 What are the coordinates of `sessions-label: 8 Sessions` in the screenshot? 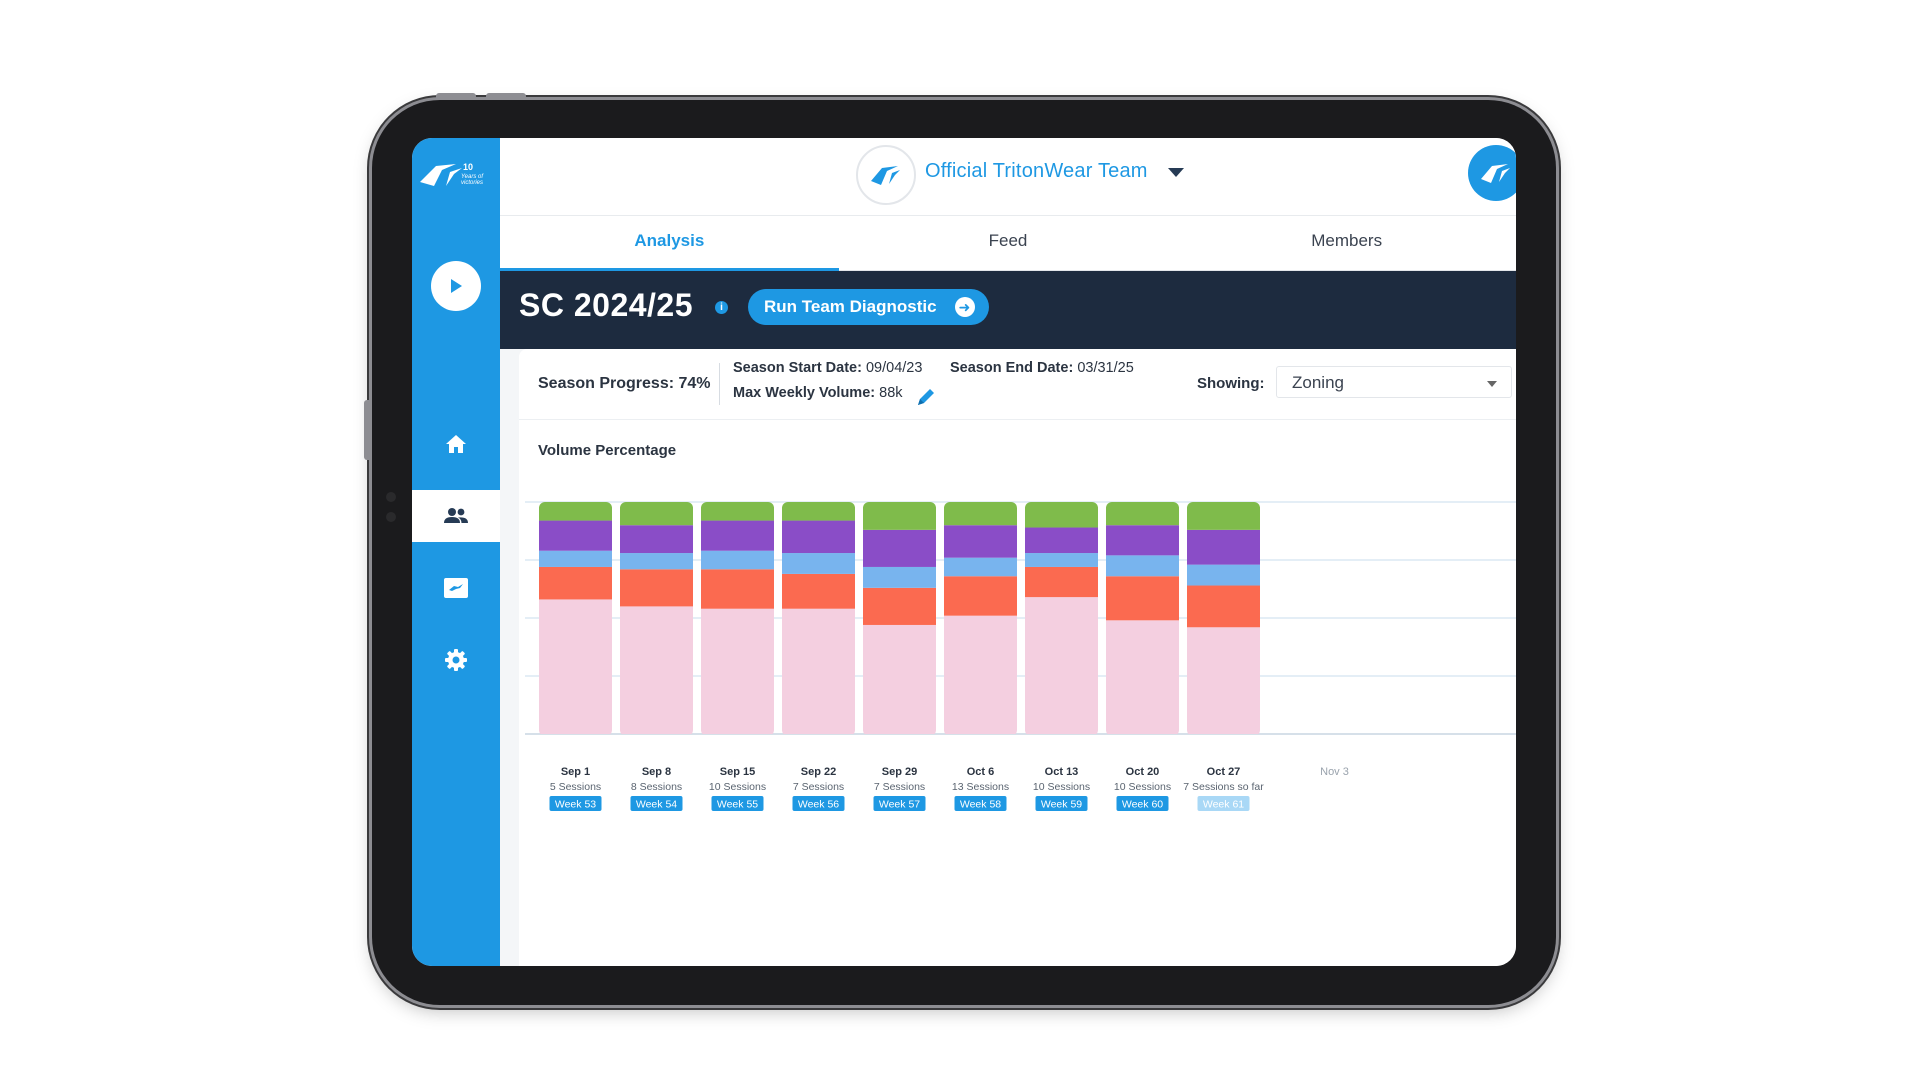 It's located at (656, 787).